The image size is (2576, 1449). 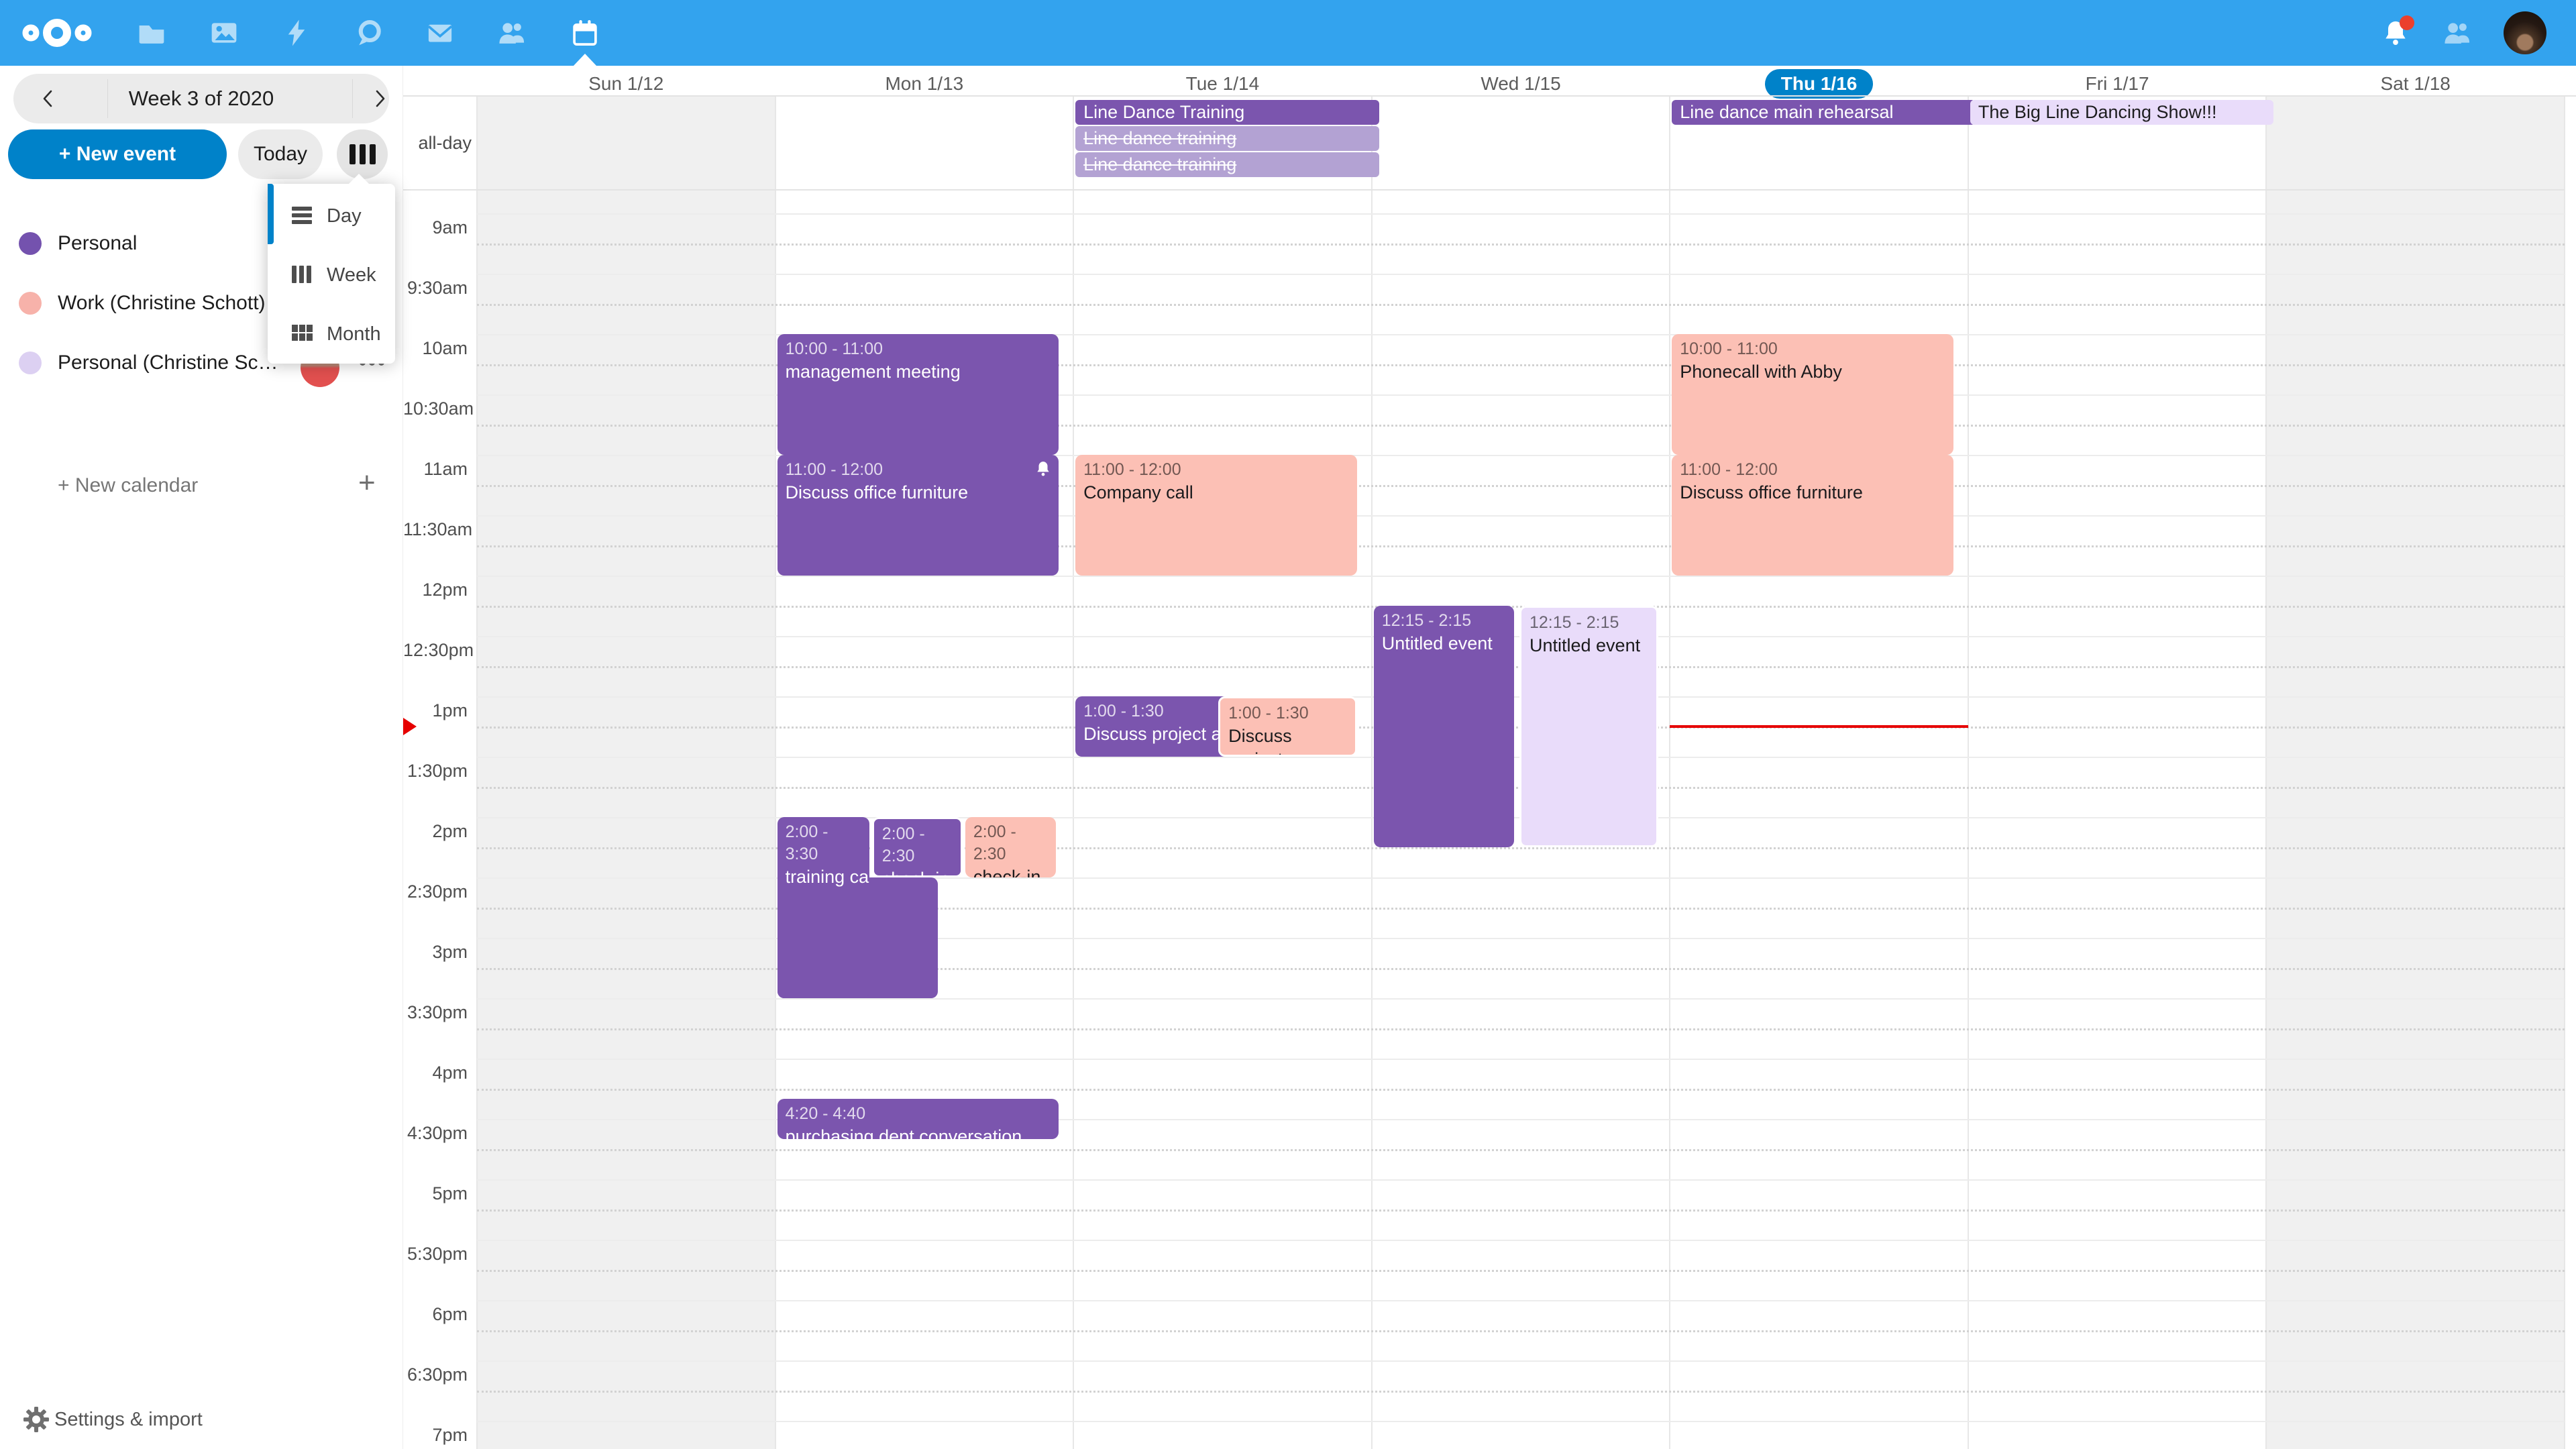 I want to click on photos-icon, so click(x=224, y=33).